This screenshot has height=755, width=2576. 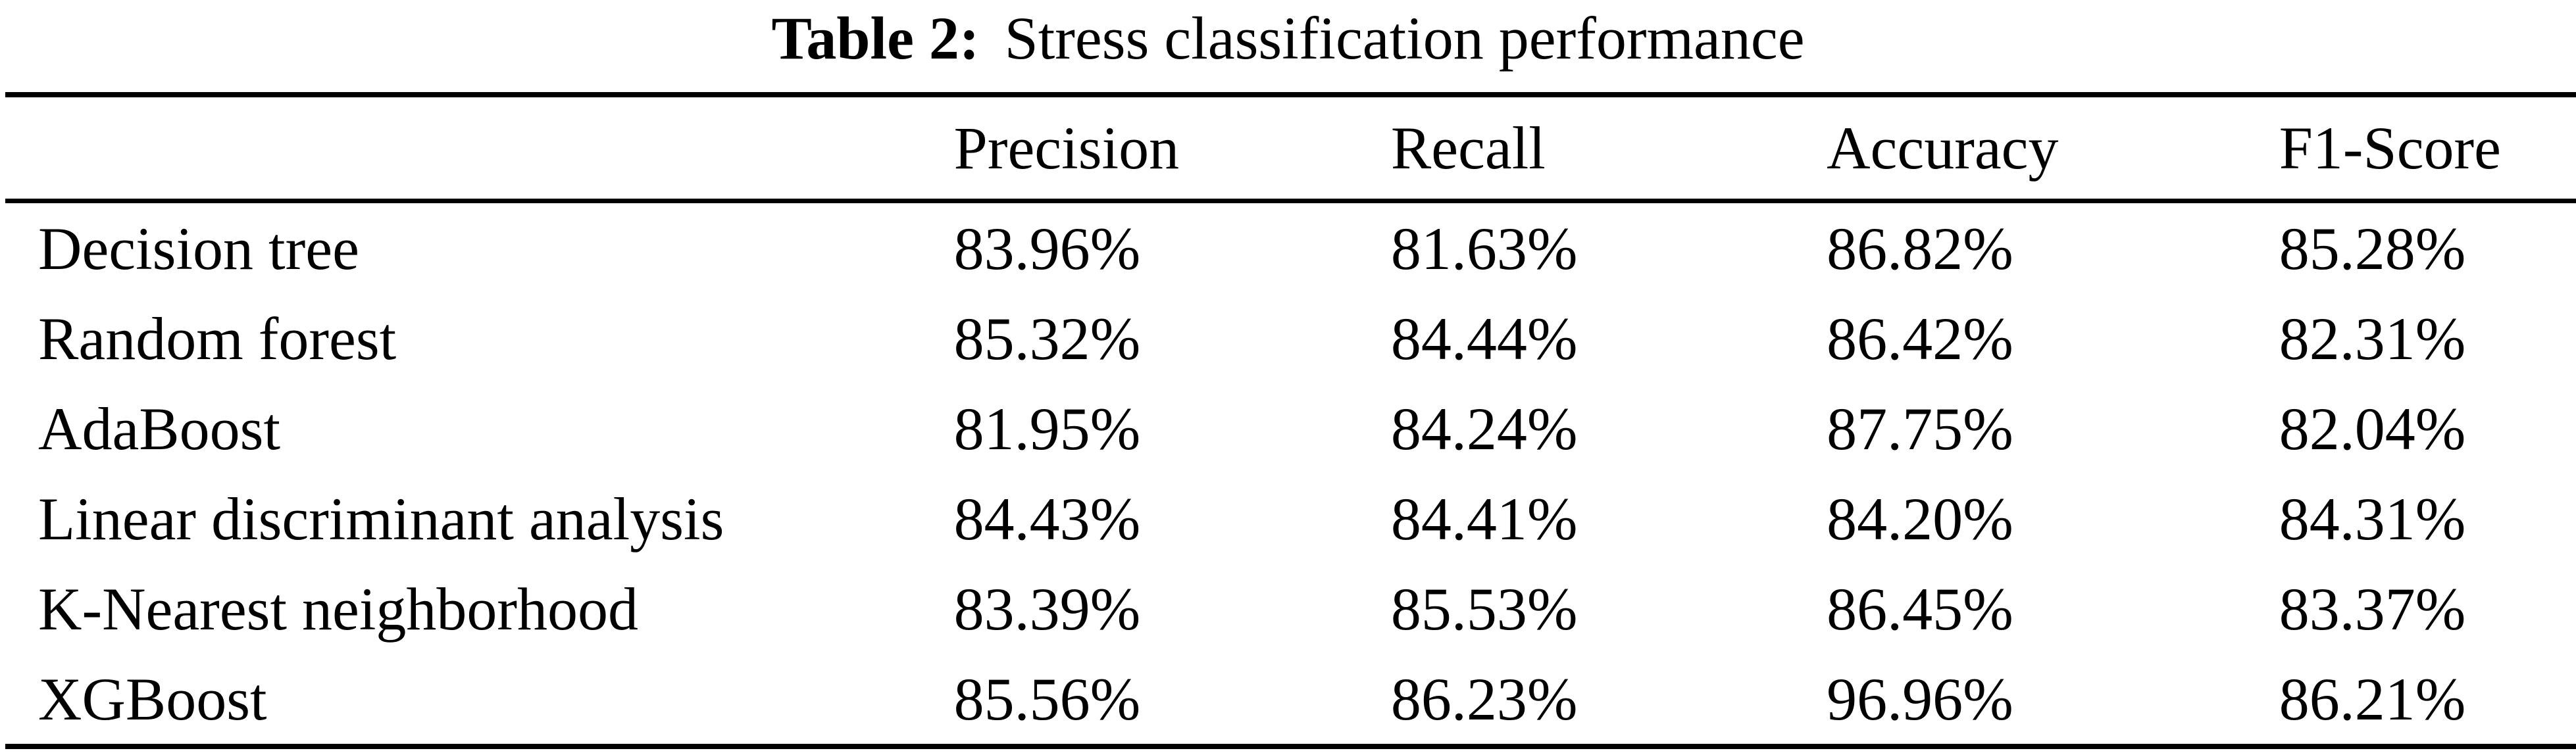 What do you see at coordinates (1405, 38) in the screenshot?
I see `table-caption-title: Stress classification performance` at bounding box center [1405, 38].